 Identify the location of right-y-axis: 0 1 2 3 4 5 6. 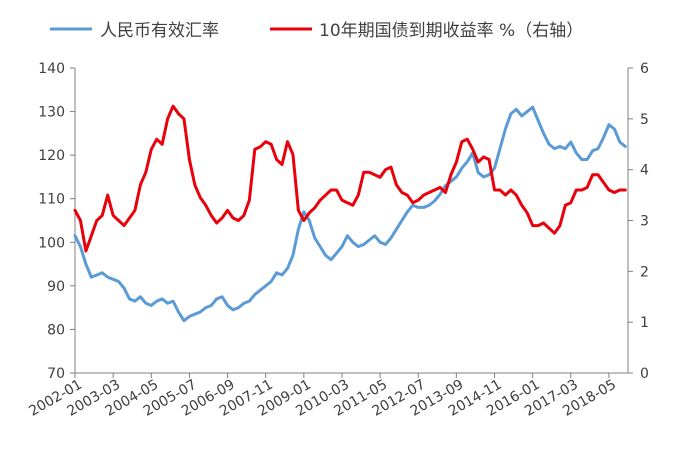
(638, 221).